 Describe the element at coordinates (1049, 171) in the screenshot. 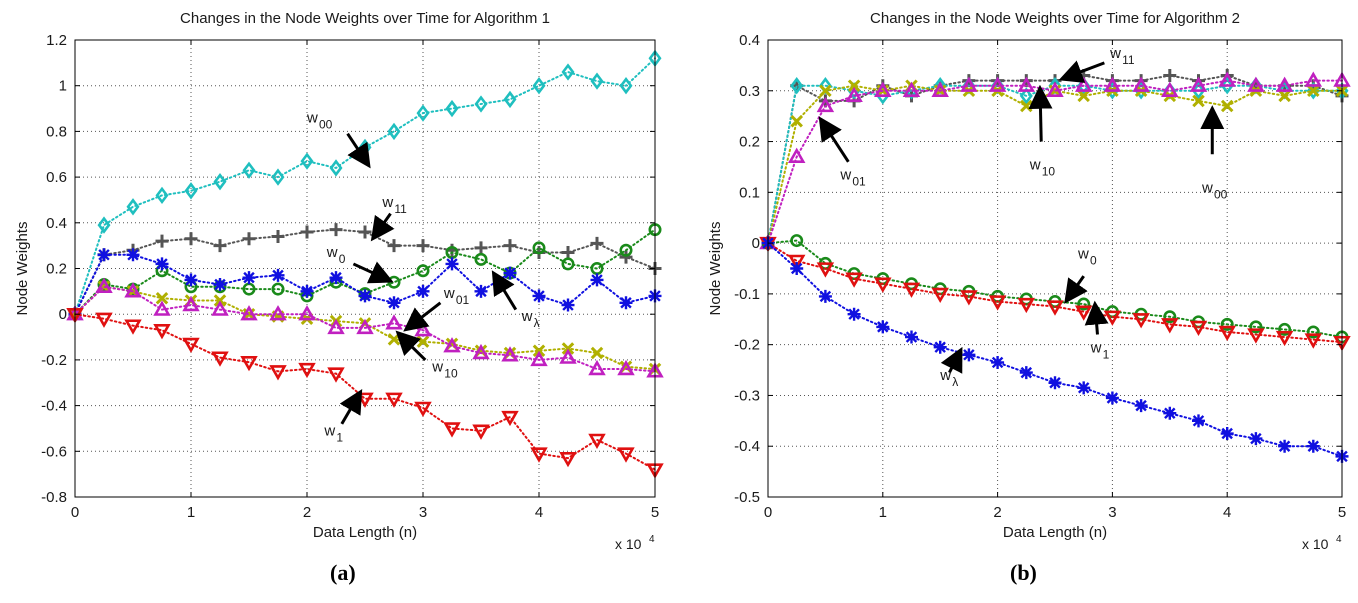

I see `annotation-subscript: 10` at that location.